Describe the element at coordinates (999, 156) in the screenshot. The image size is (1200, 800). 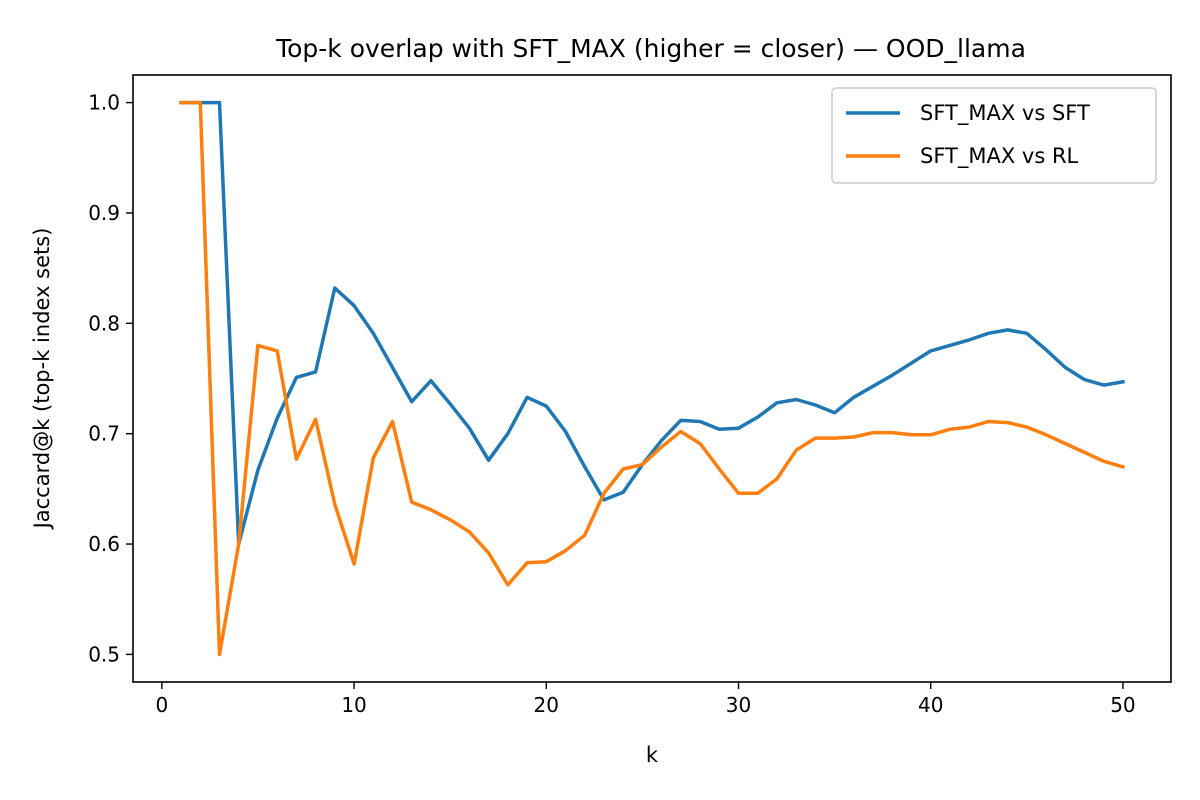
I see `legend-label-rl: SFT_MAX vs RL` at that location.